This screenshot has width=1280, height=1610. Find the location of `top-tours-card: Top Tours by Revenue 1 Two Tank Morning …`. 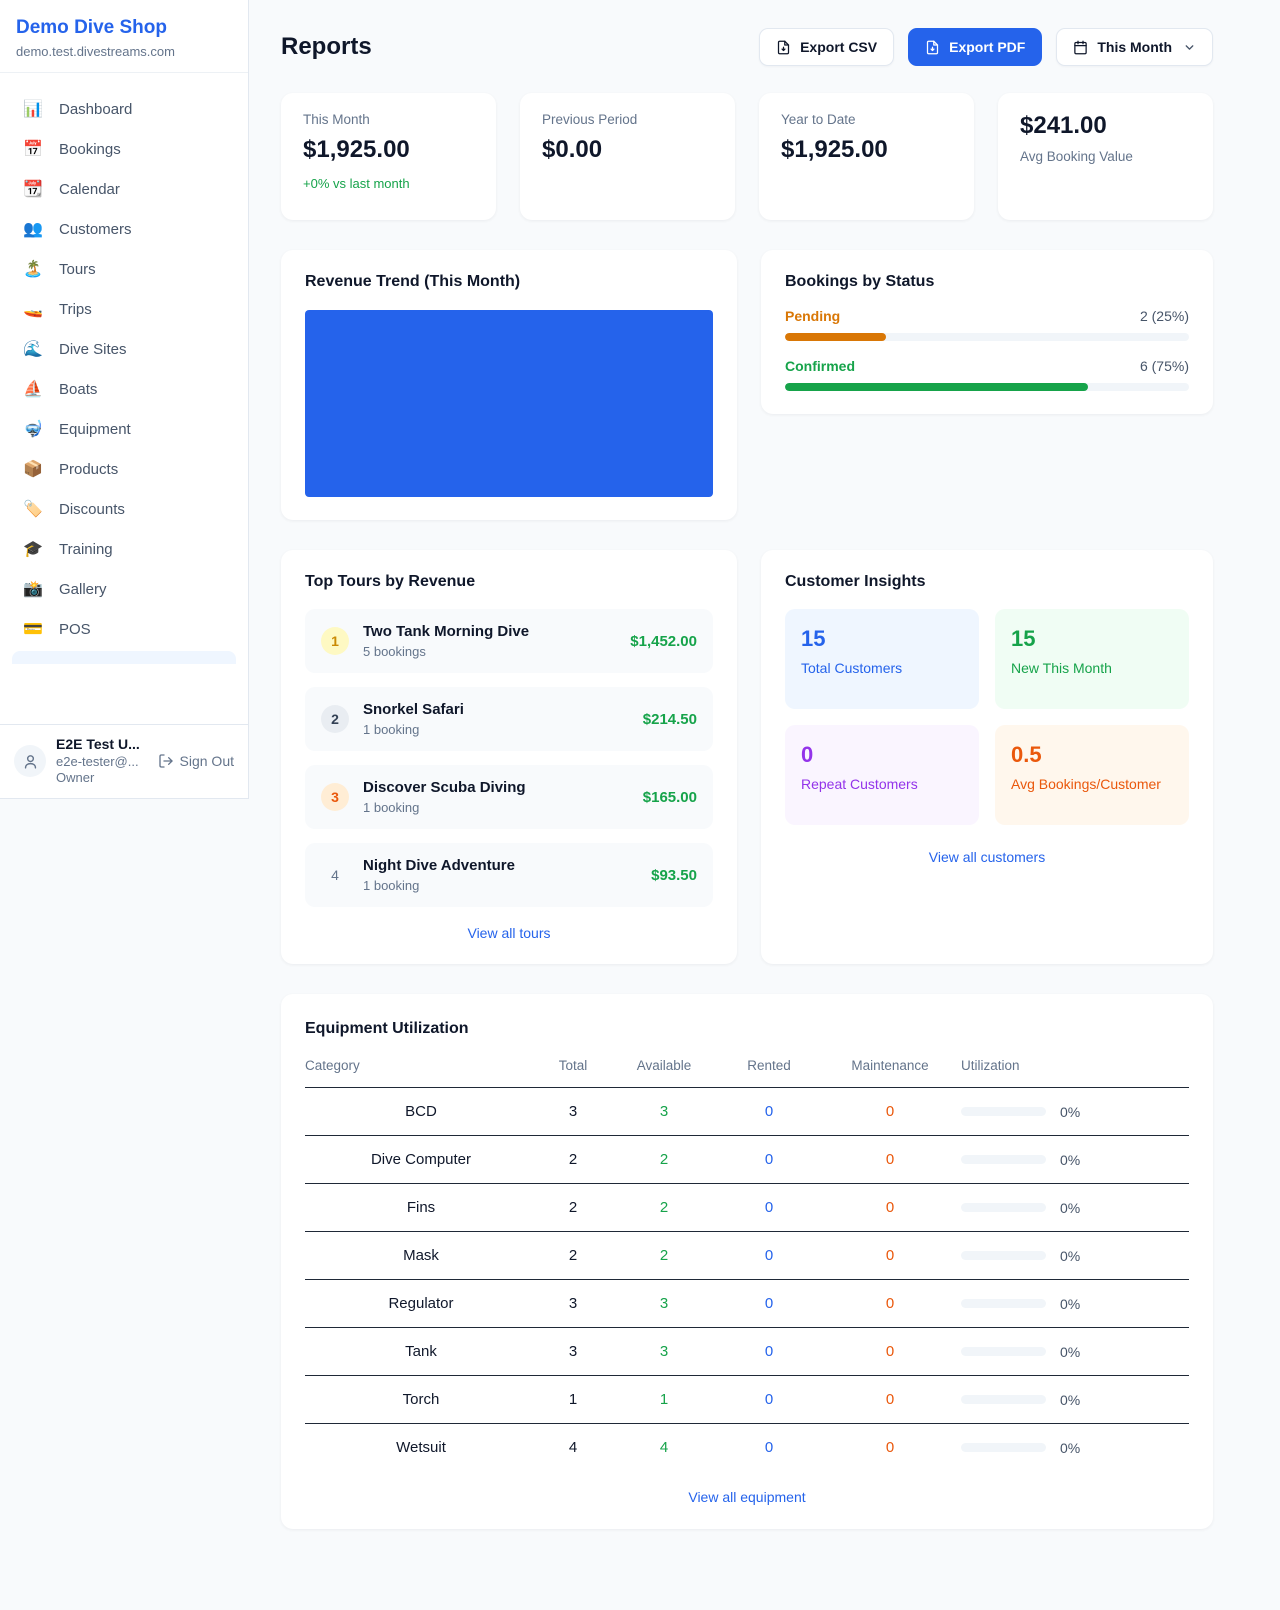

top-tours-card: Top Tours by Revenue 1 Two Tank Morning … is located at coordinates (509, 757).